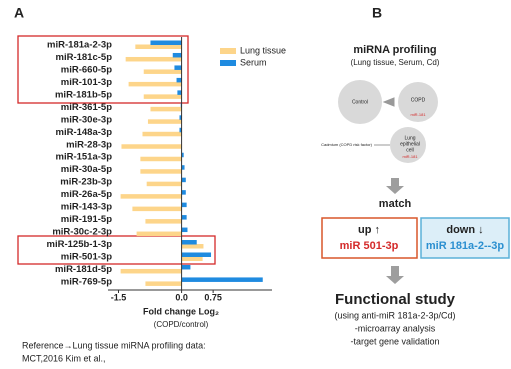 This screenshot has height=369, width=511. I want to click on label: cell, so click(410, 150).